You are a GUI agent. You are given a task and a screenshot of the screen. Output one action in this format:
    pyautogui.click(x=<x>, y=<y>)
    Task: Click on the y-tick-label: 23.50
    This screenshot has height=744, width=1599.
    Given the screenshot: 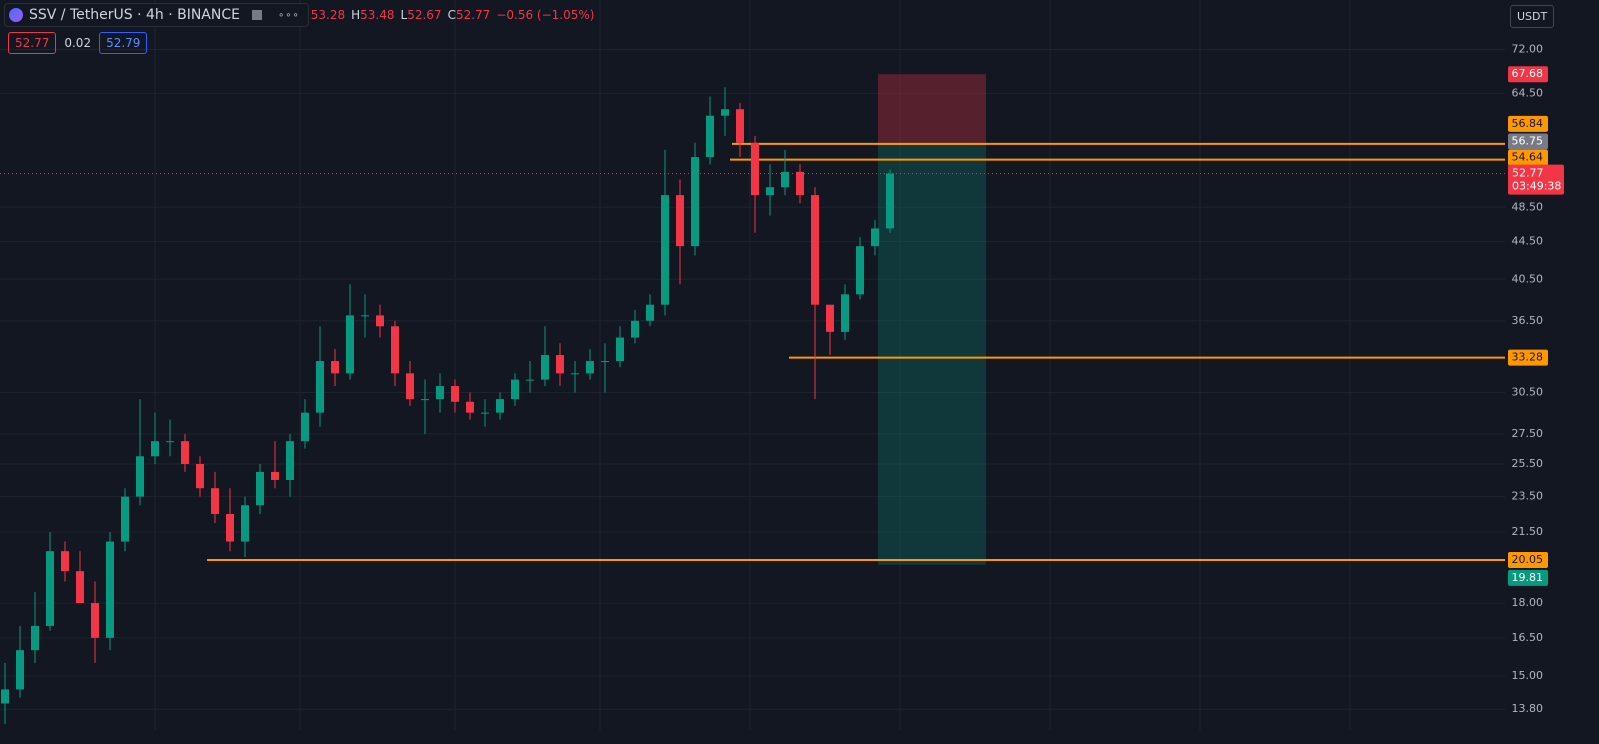 What is the action you would take?
    pyautogui.click(x=1528, y=496)
    